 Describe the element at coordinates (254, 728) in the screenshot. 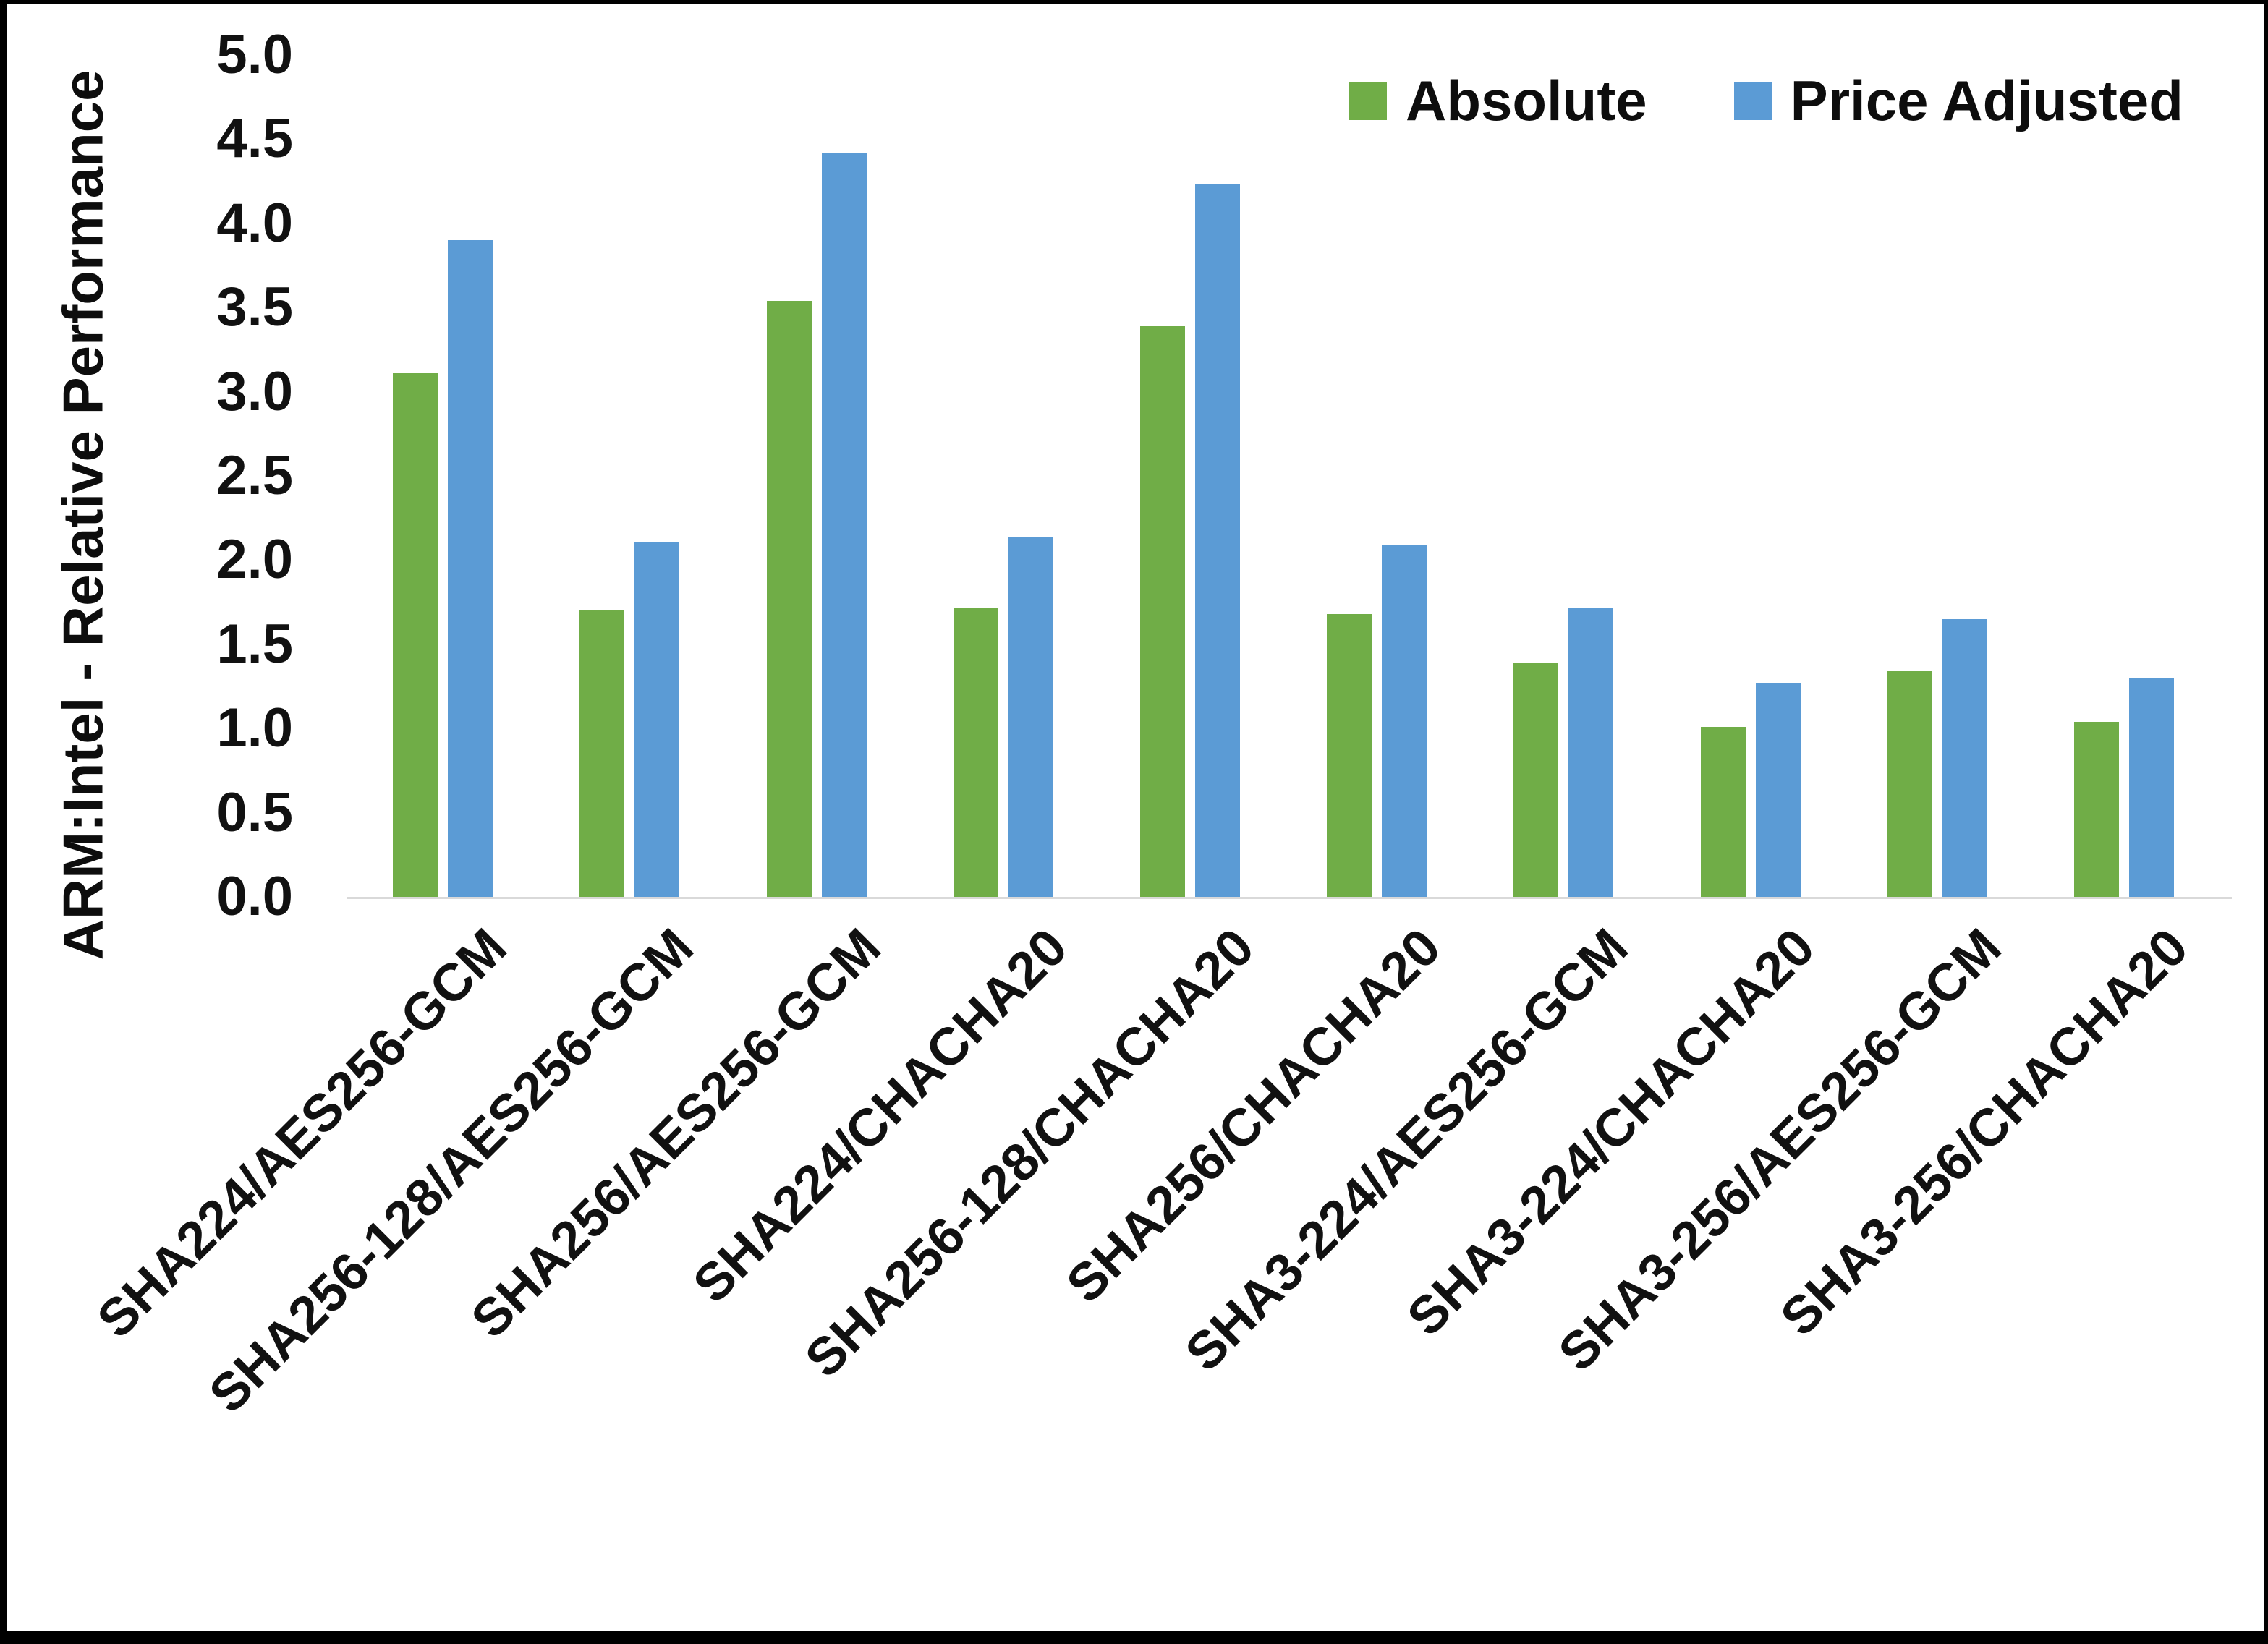

I see `y-tick-label: 1.0` at that location.